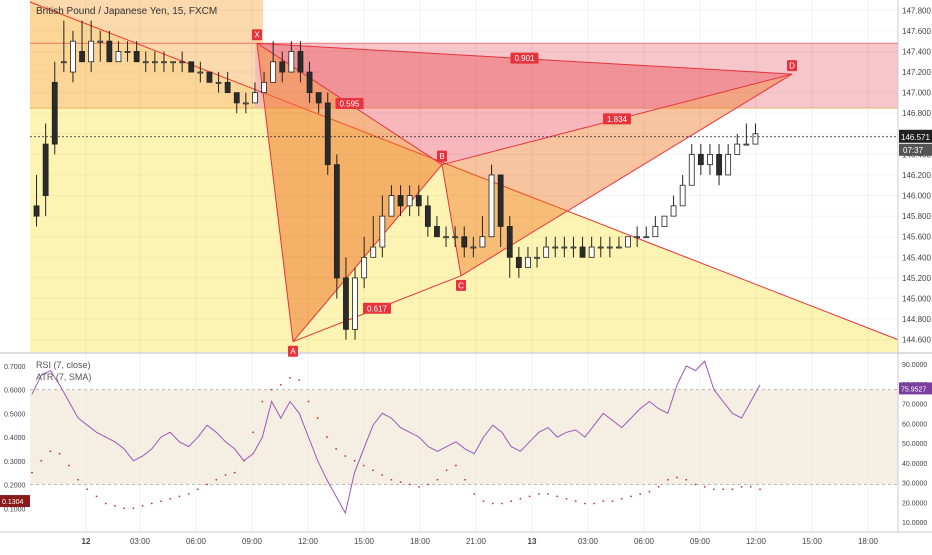  I want to click on pattern-point-label: D, so click(792, 66).